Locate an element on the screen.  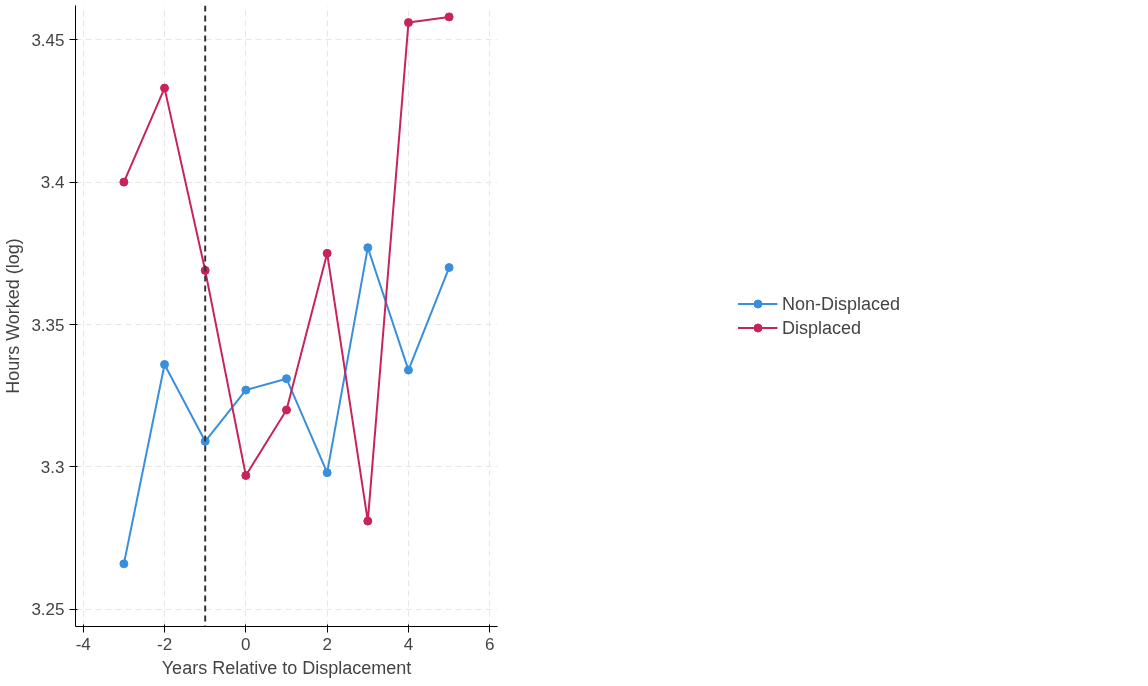
x-axis-title: Years Relative to Displacement is located at coordinates (286, 667).